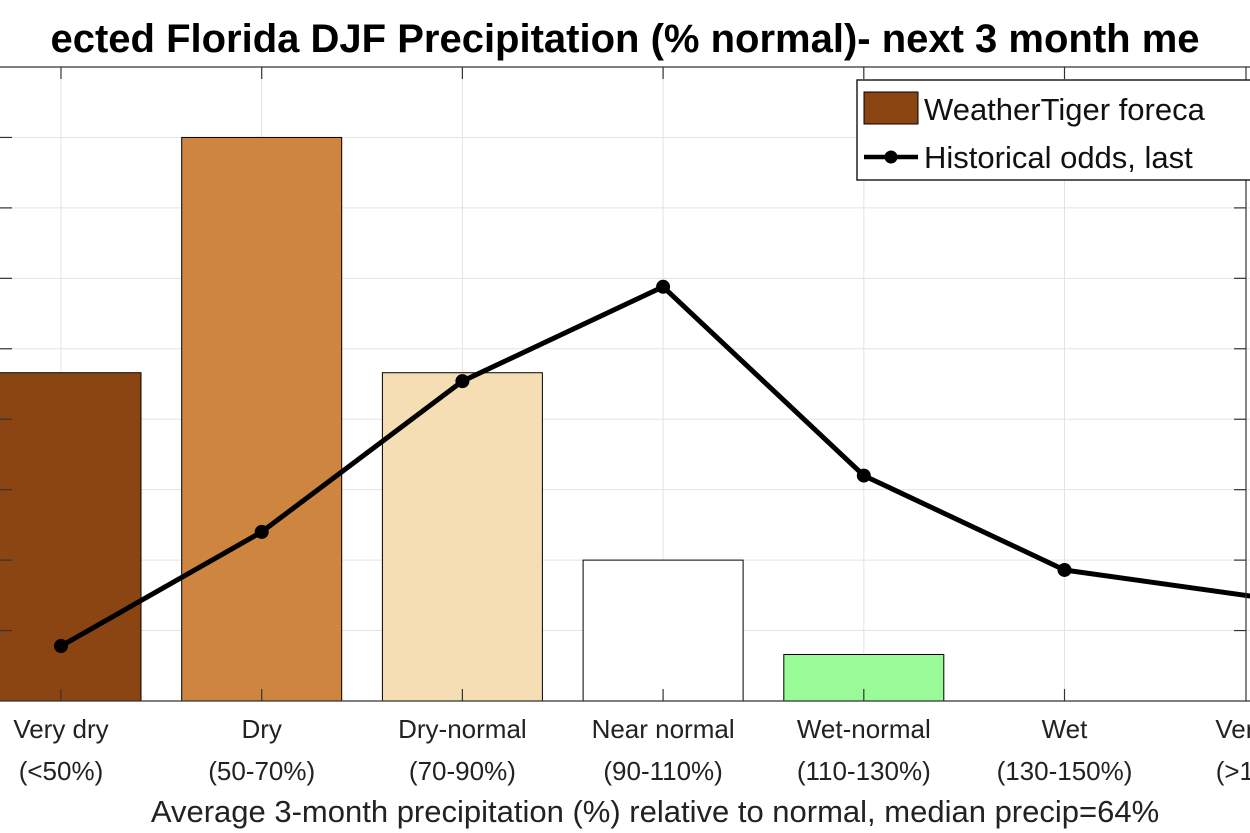 The image size is (1250, 833). Describe the element at coordinates (662, 771) in the screenshot. I see `x-tick-range: (90-110%)` at that location.